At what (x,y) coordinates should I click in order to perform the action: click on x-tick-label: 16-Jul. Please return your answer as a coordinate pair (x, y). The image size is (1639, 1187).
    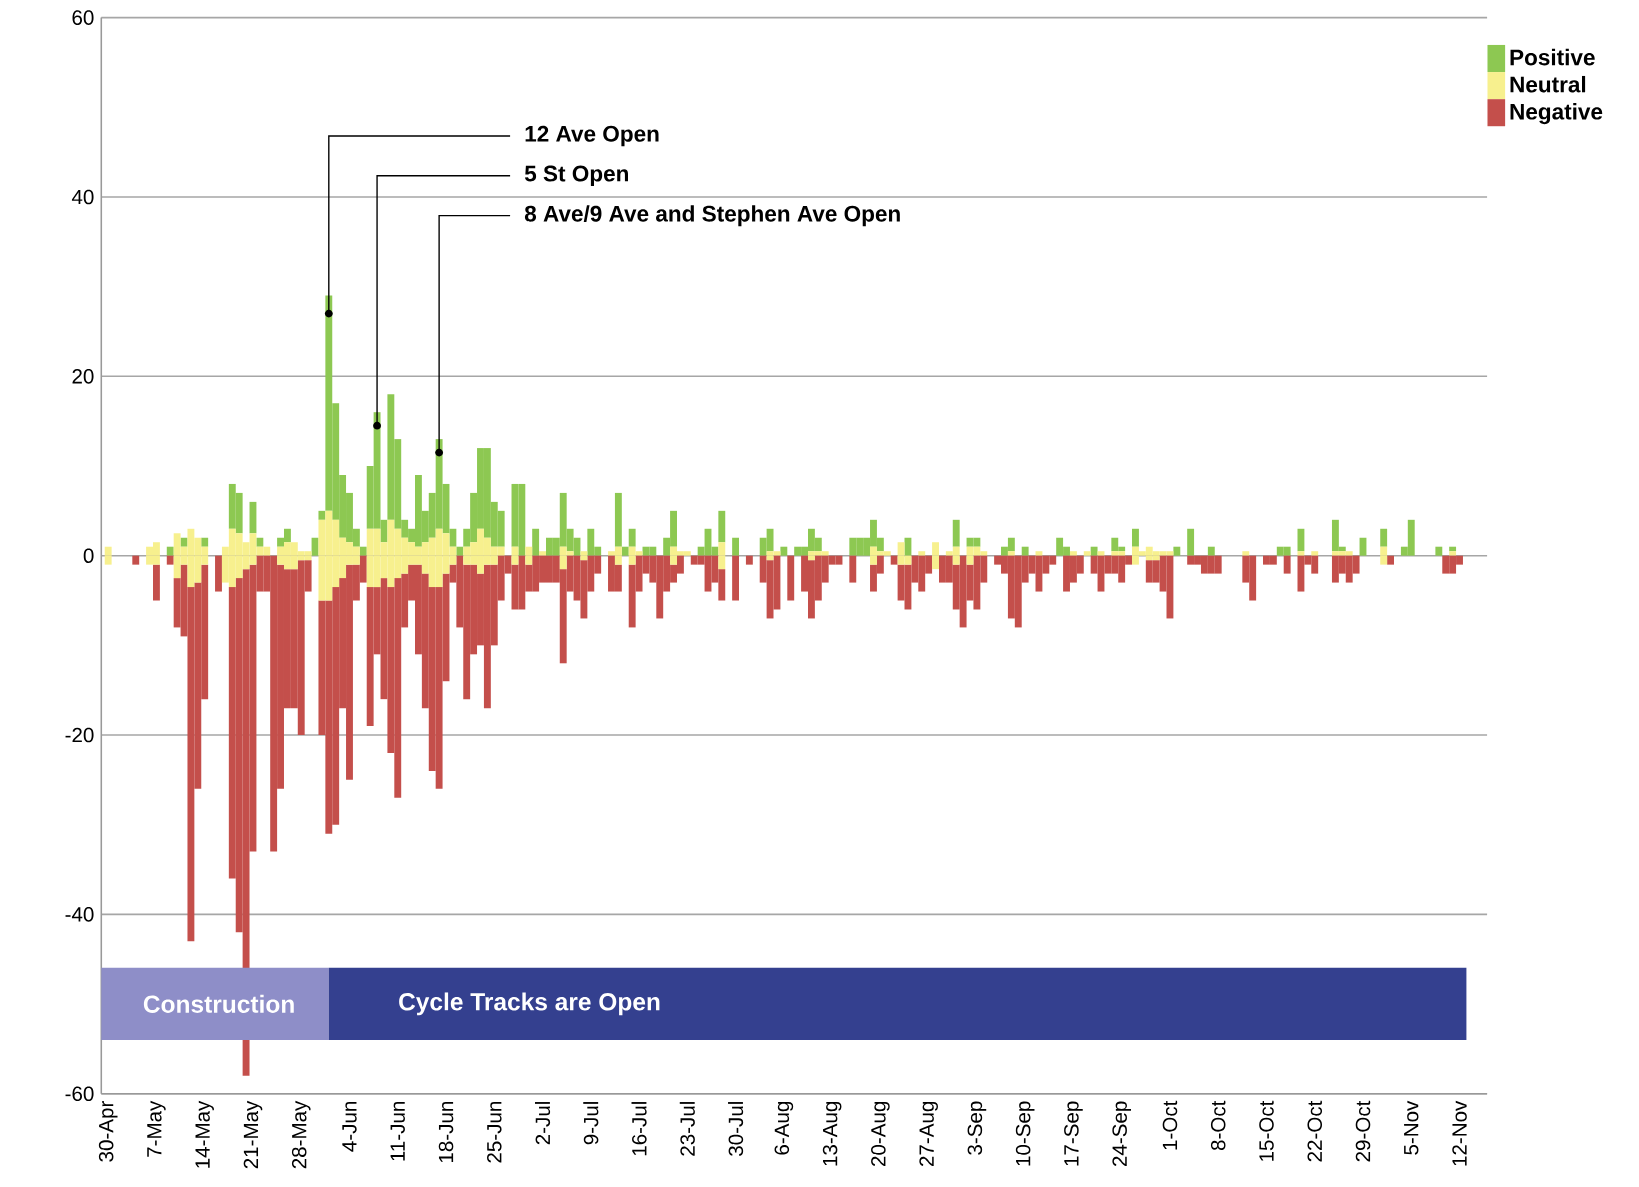
    Looking at the image, I should click on (639, 1129).